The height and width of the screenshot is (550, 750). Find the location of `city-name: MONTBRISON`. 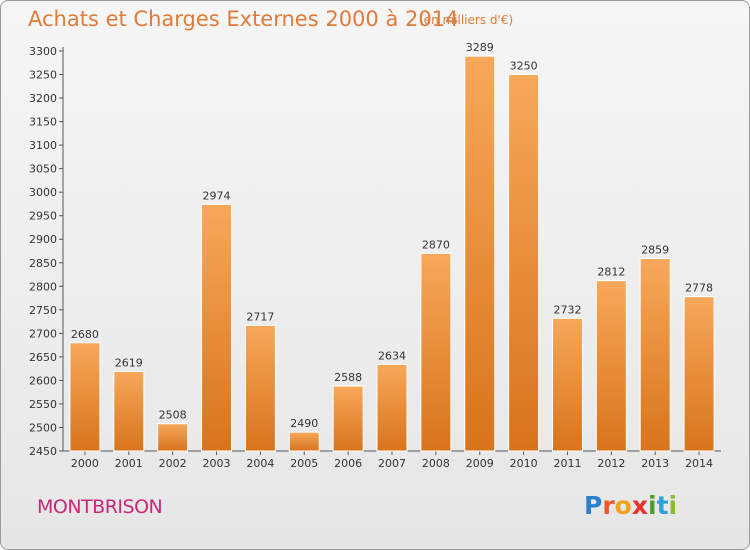

city-name: MONTBRISON is located at coordinates (100, 507).